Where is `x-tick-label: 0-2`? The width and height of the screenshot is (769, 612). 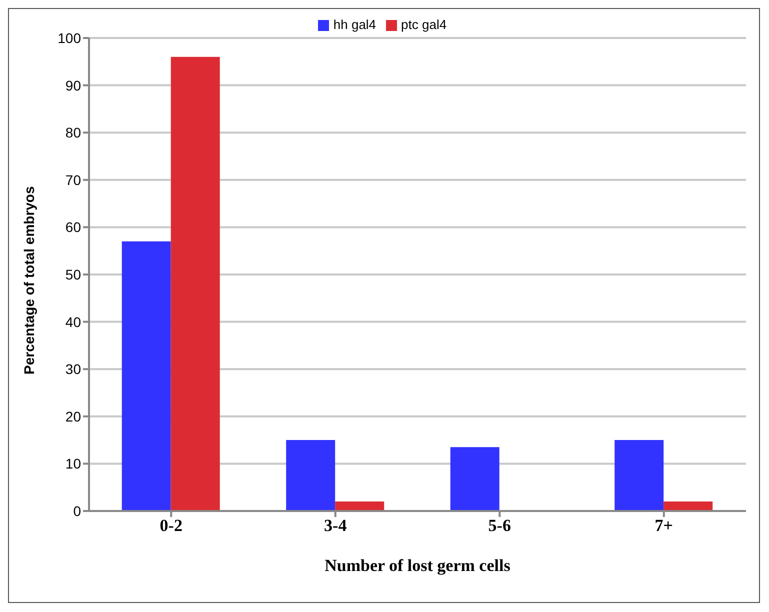 x-tick-label: 0-2 is located at coordinates (171, 526).